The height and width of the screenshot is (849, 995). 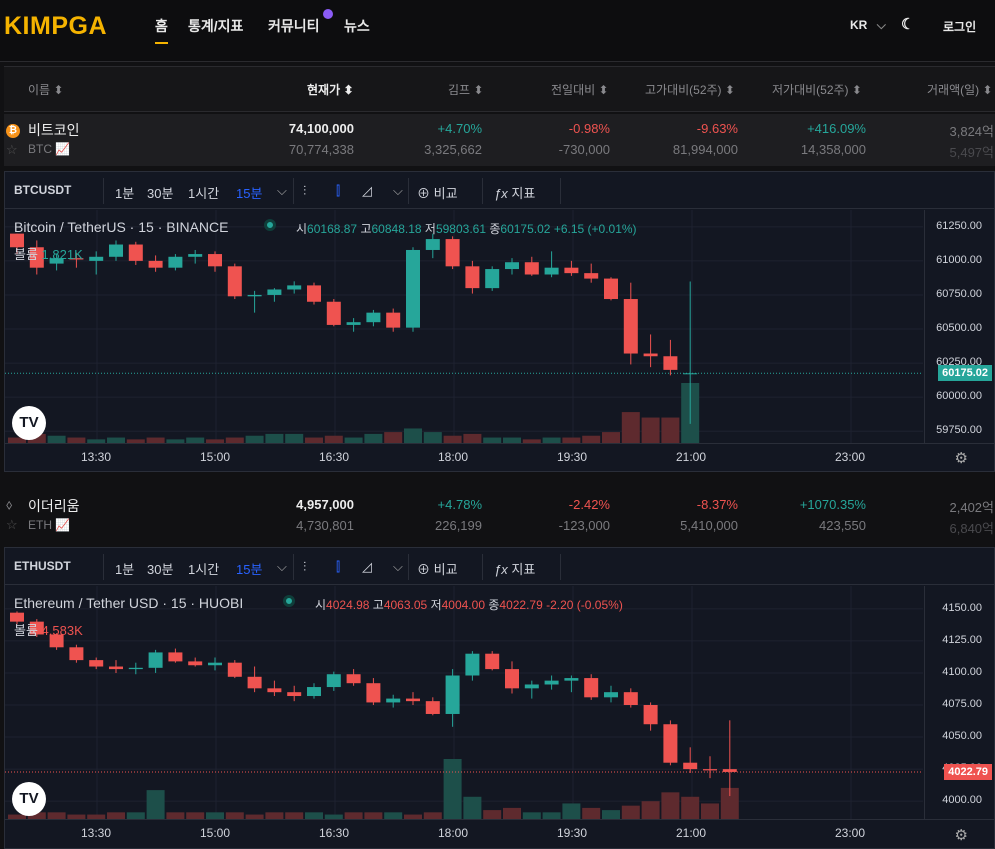 I want to click on col-volume: 거래액(일) ⬍, so click(x=960, y=90).